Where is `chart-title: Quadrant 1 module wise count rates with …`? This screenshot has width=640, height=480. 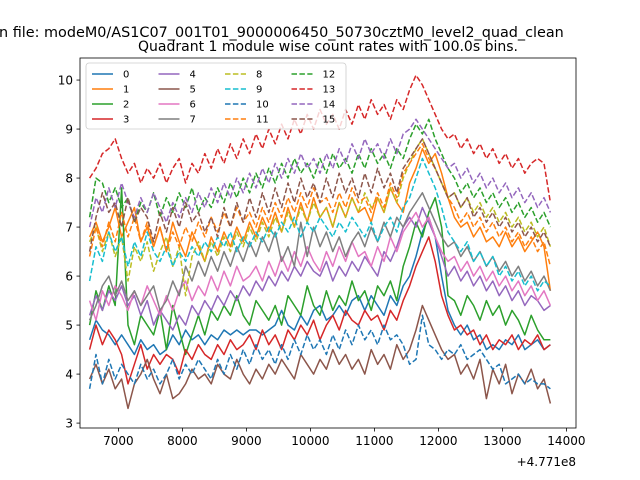
chart-title: Quadrant 1 module wise count rates with … is located at coordinates (328, 47).